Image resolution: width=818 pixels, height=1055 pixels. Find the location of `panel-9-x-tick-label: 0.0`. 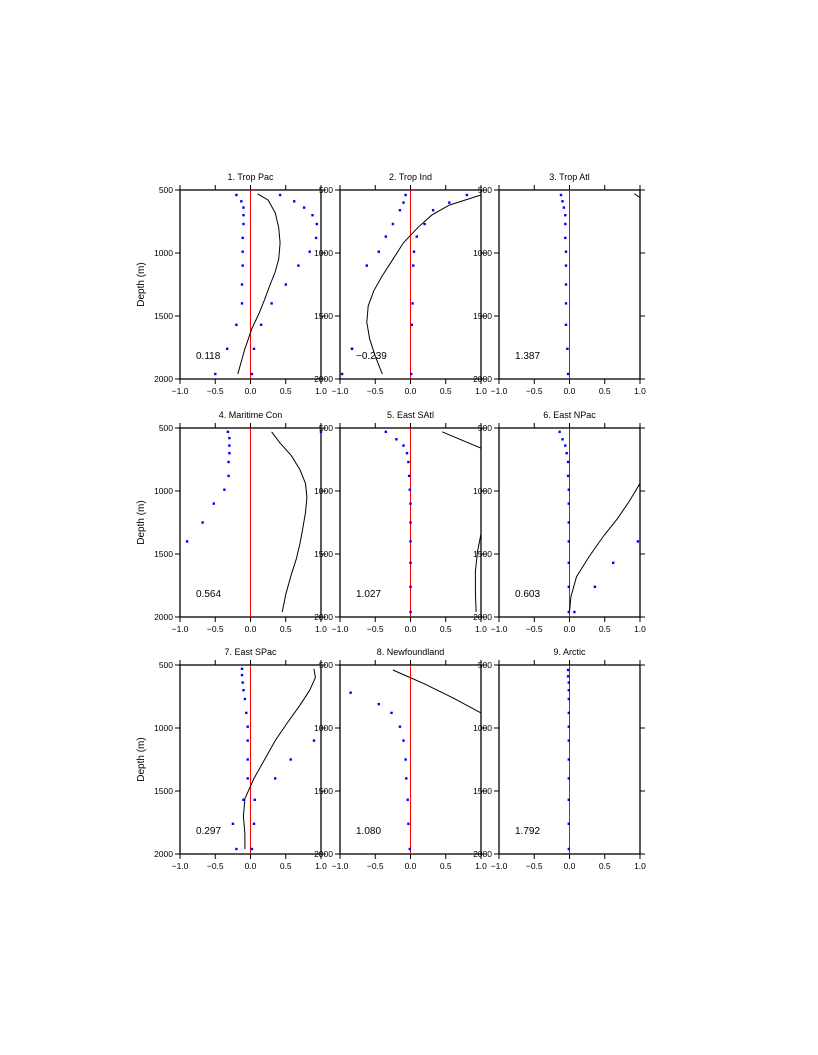

panel-9-x-tick-label: 0.0 is located at coordinates (570, 866).